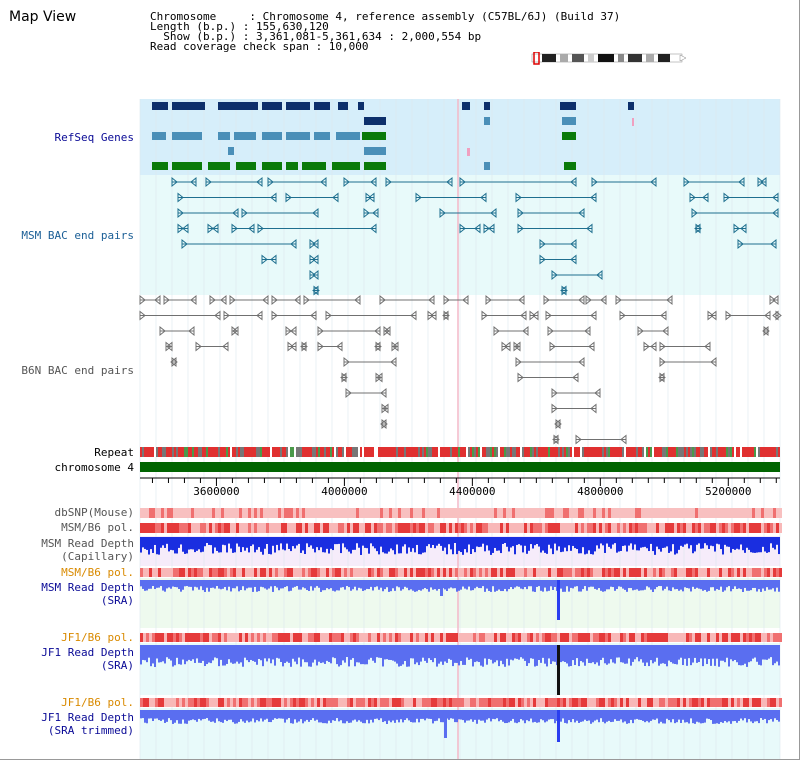  Describe the element at coordinates (97, 572) in the screenshot. I see `track-label-msm-pol-2: MSM/B6 pol.` at that location.